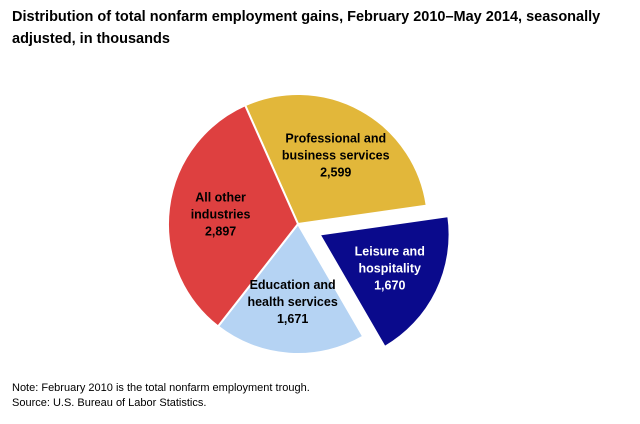 This screenshot has height=424, width=640. I want to click on slice-label-0: Professional and business services 2,599, so click(336, 156).